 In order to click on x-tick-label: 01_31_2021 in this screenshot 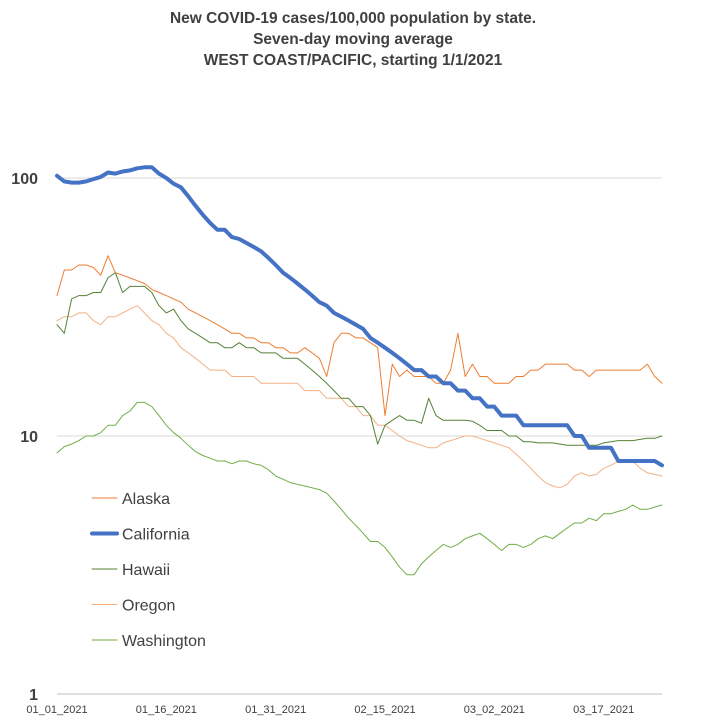, I will do `click(275, 710)`.